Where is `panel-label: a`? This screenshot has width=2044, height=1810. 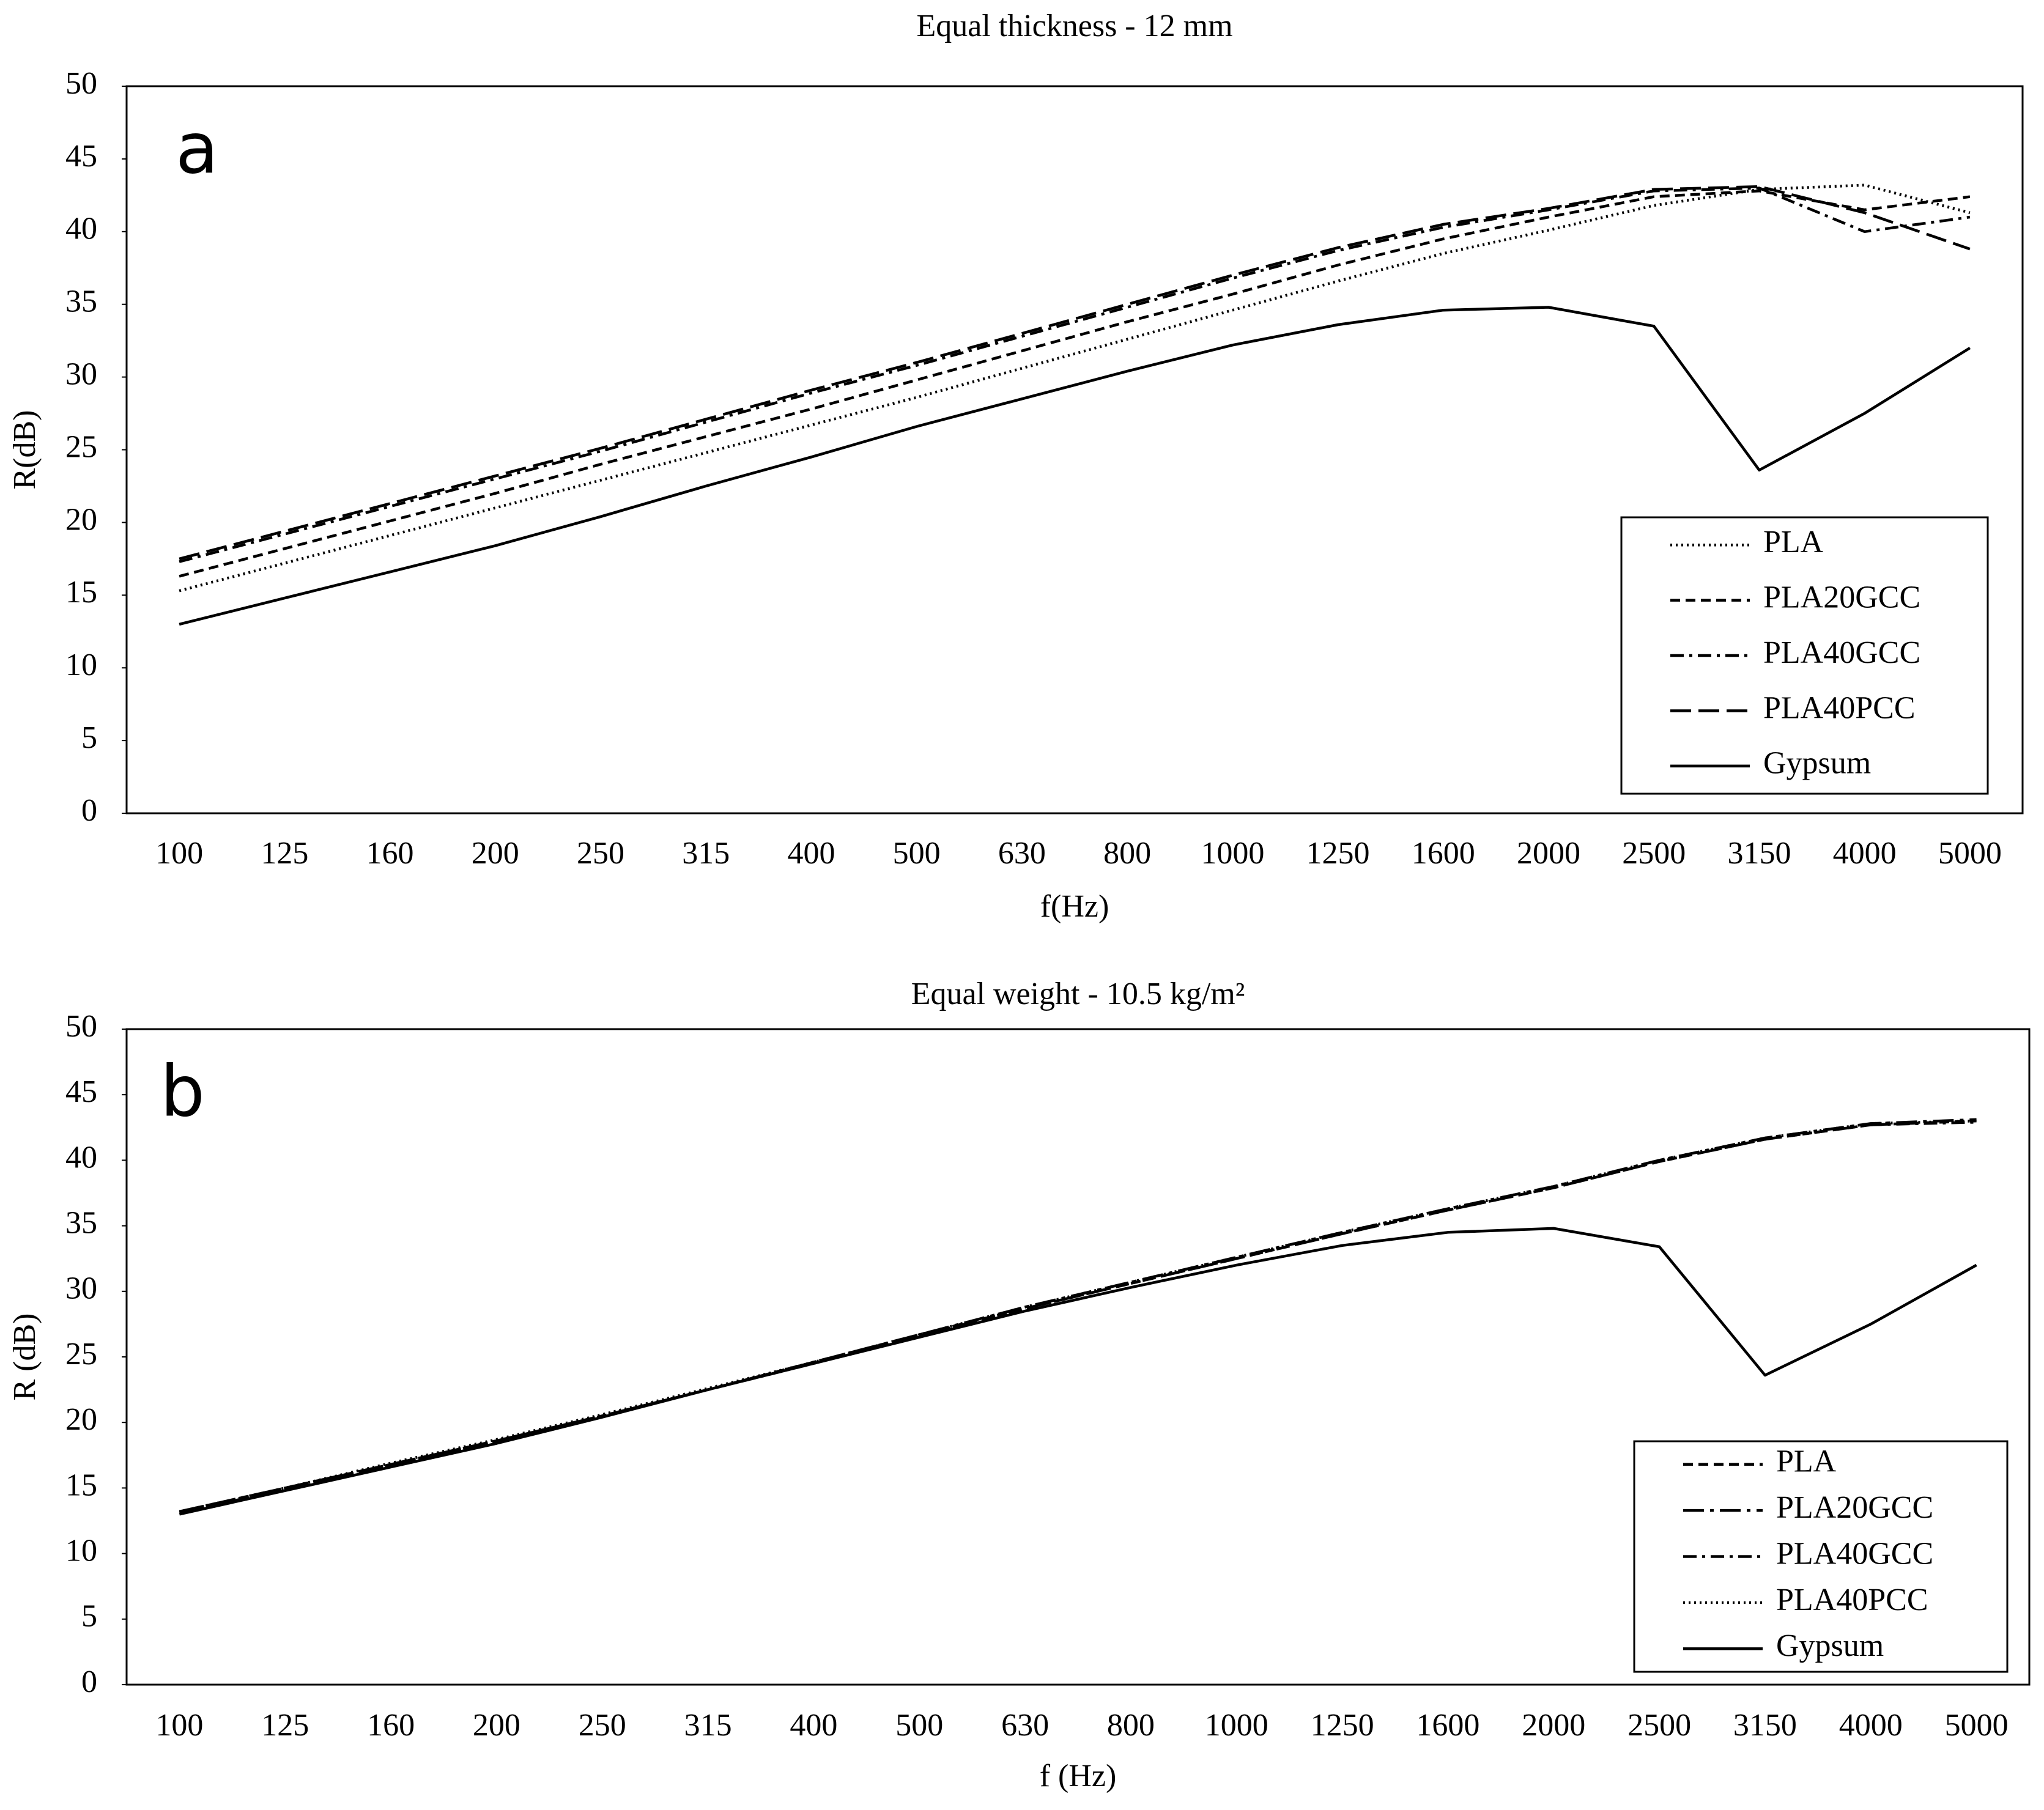
panel-label: a is located at coordinates (197, 149).